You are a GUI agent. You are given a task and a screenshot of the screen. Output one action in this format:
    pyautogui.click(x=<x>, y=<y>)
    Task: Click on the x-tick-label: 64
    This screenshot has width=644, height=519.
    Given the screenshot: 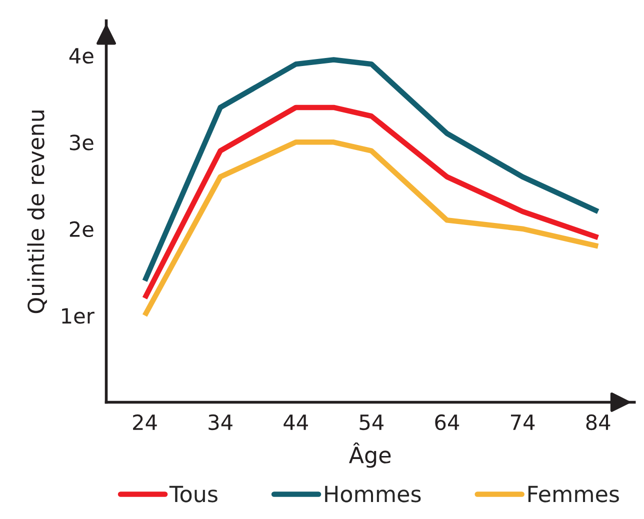 What is the action you would take?
    pyautogui.click(x=447, y=422)
    